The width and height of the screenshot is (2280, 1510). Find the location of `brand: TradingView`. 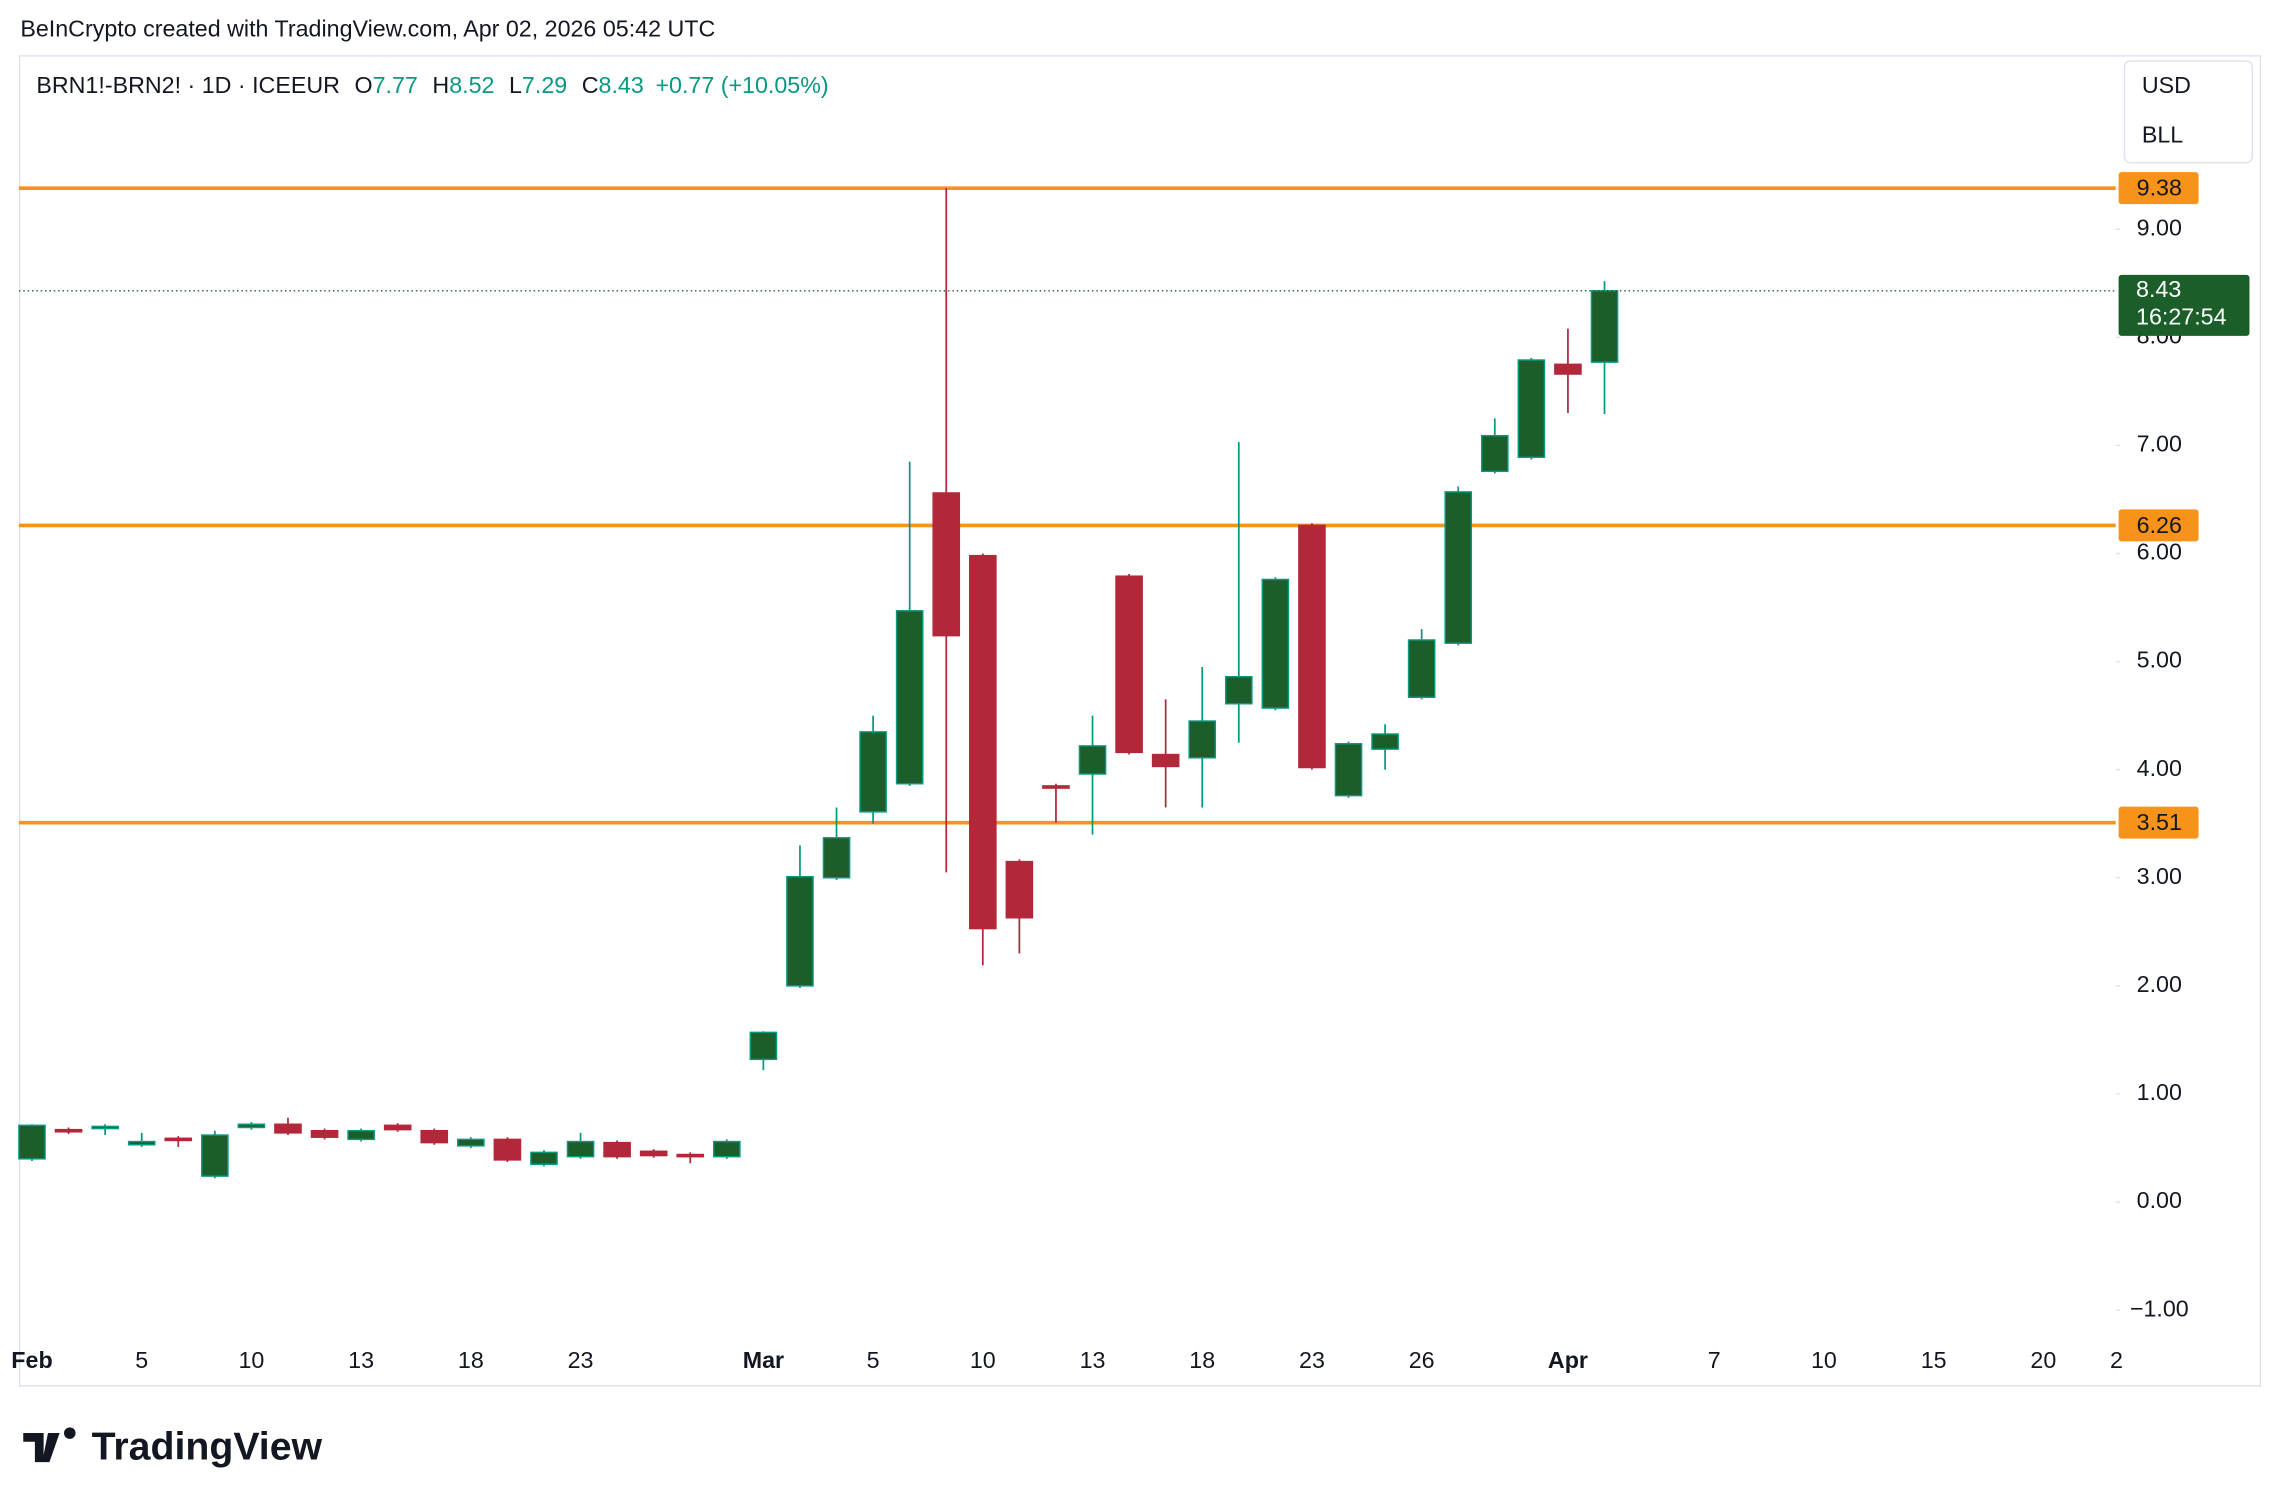

brand: TradingView is located at coordinates (207, 1446).